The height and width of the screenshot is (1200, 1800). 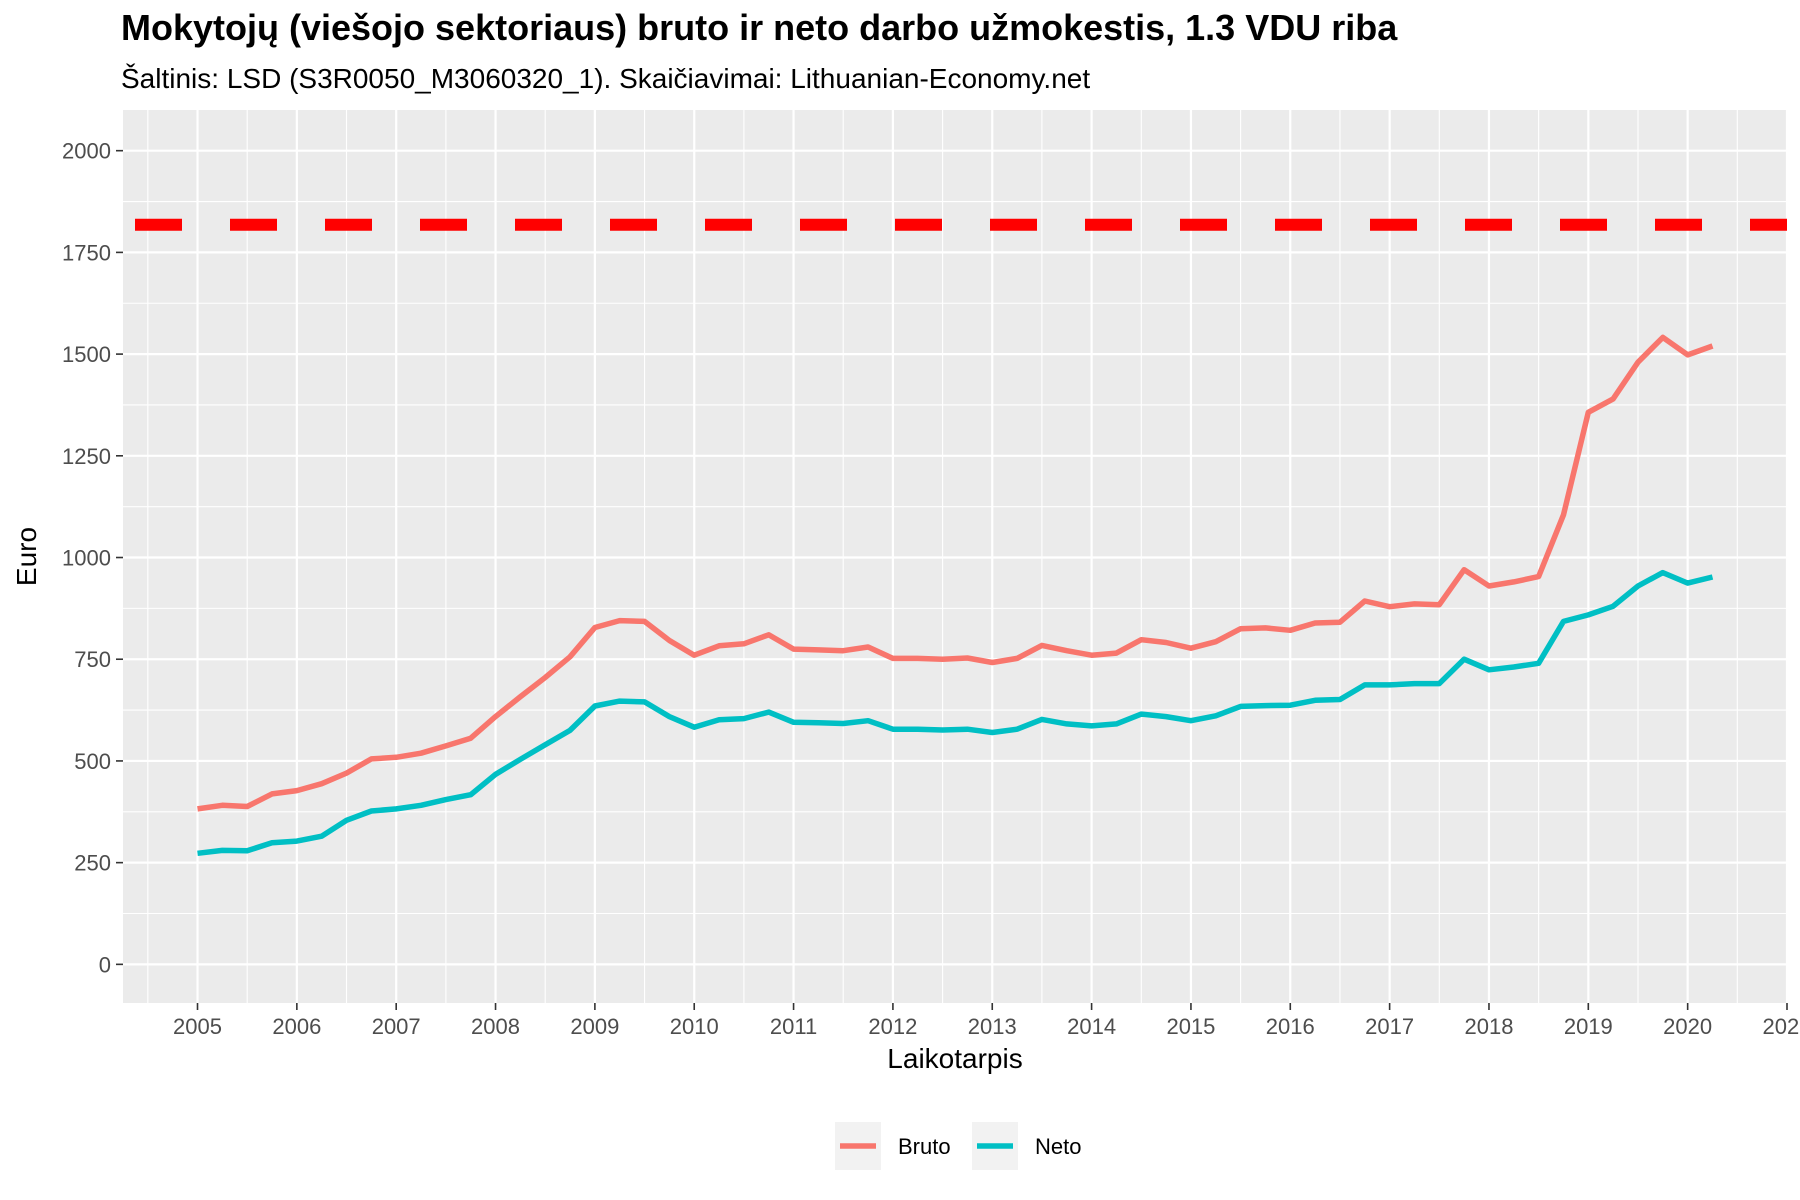 What do you see at coordinates (992, 1026) in the screenshot?
I see `x-tick-label: 2013` at bounding box center [992, 1026].